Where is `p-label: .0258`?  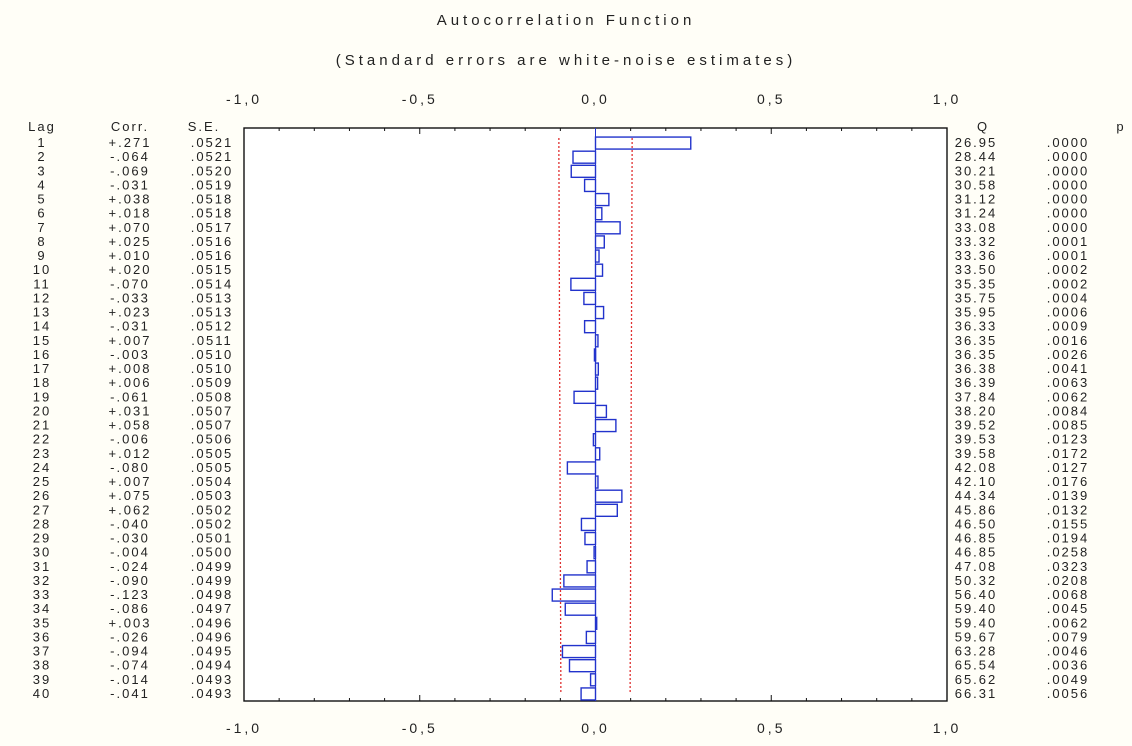
p-label: .0258 is located at coordinates (1068, 552).